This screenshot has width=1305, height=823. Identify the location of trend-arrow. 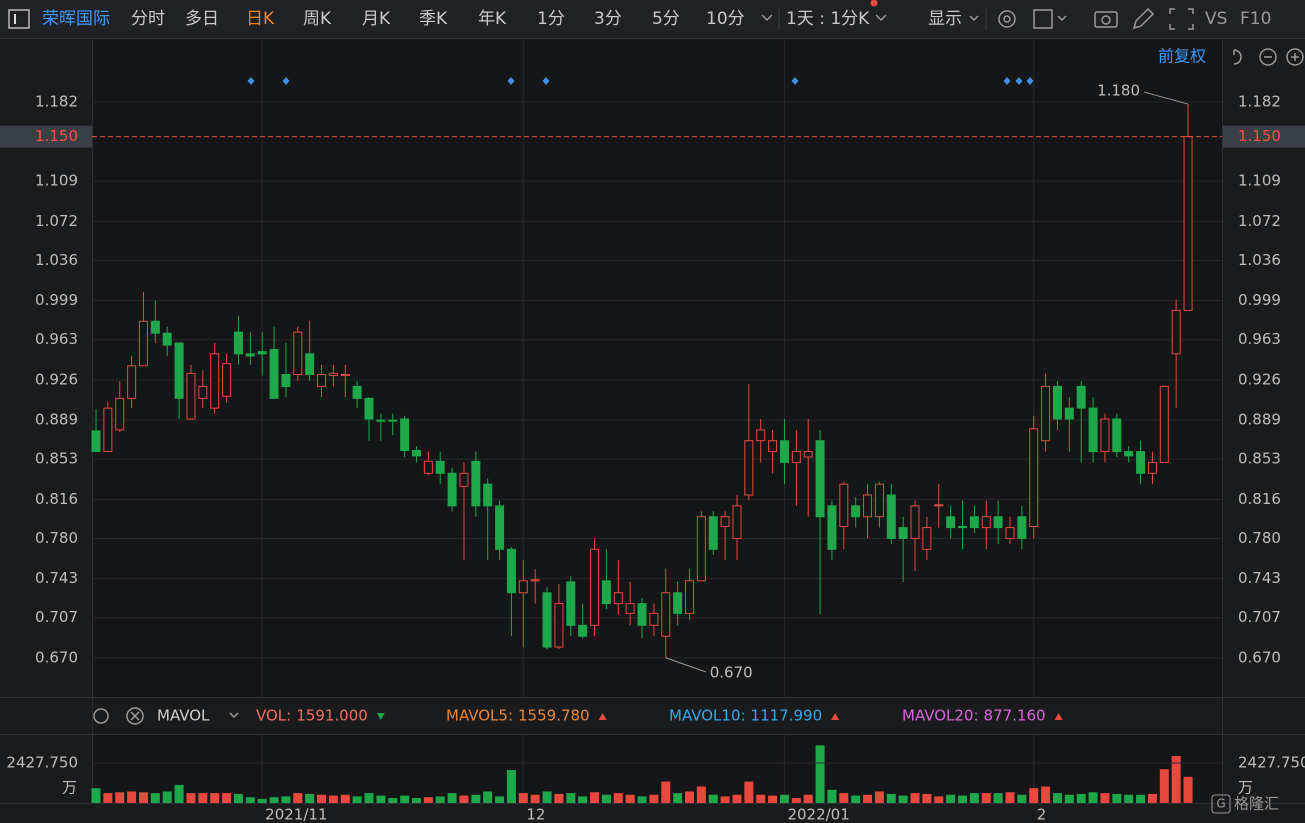
(602, 716).